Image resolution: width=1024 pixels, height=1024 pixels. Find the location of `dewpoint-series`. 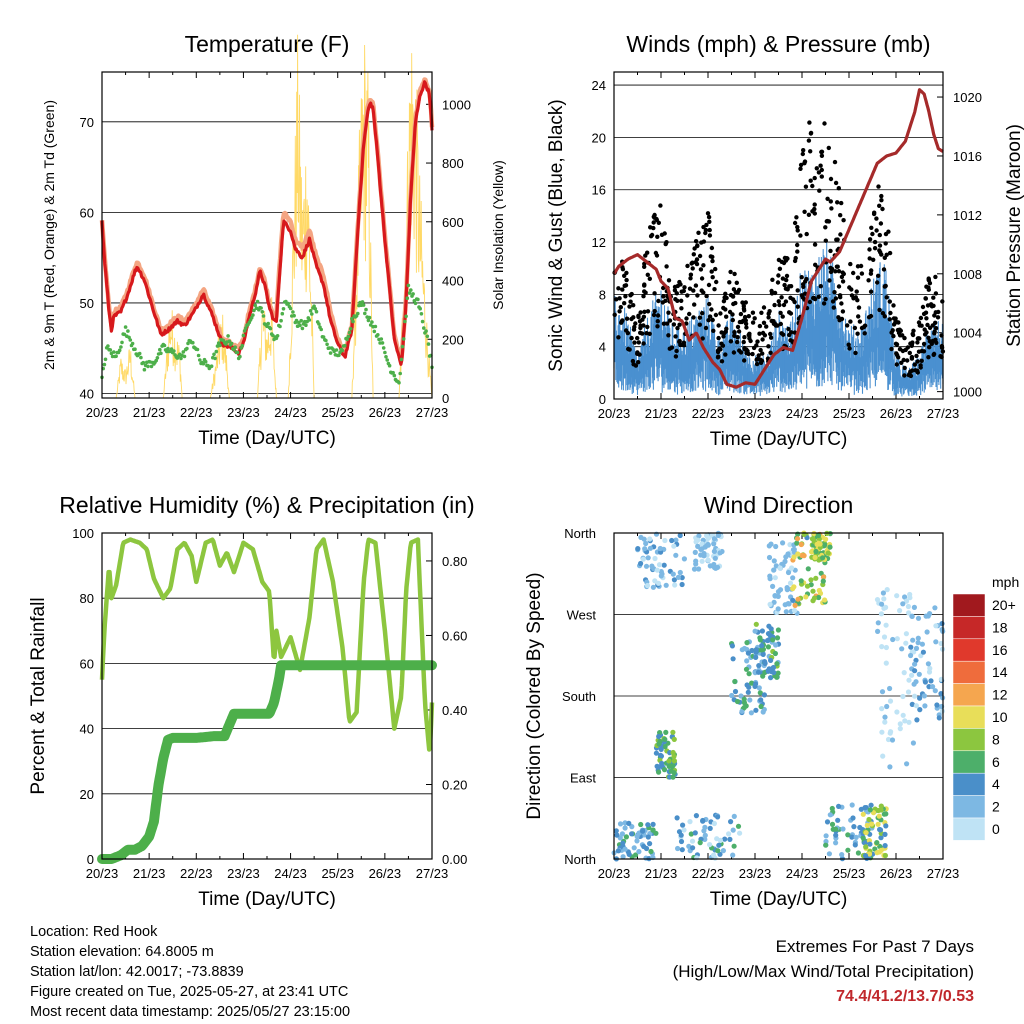

dewpoint-series is located at coordinates (267, 334).